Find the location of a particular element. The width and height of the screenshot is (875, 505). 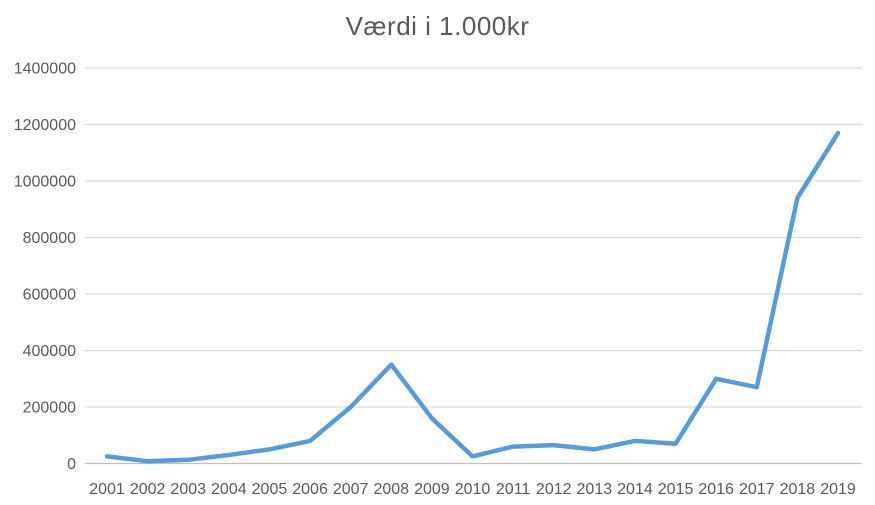

x-tick-label: 2013 is located at coordinates (595, 489).